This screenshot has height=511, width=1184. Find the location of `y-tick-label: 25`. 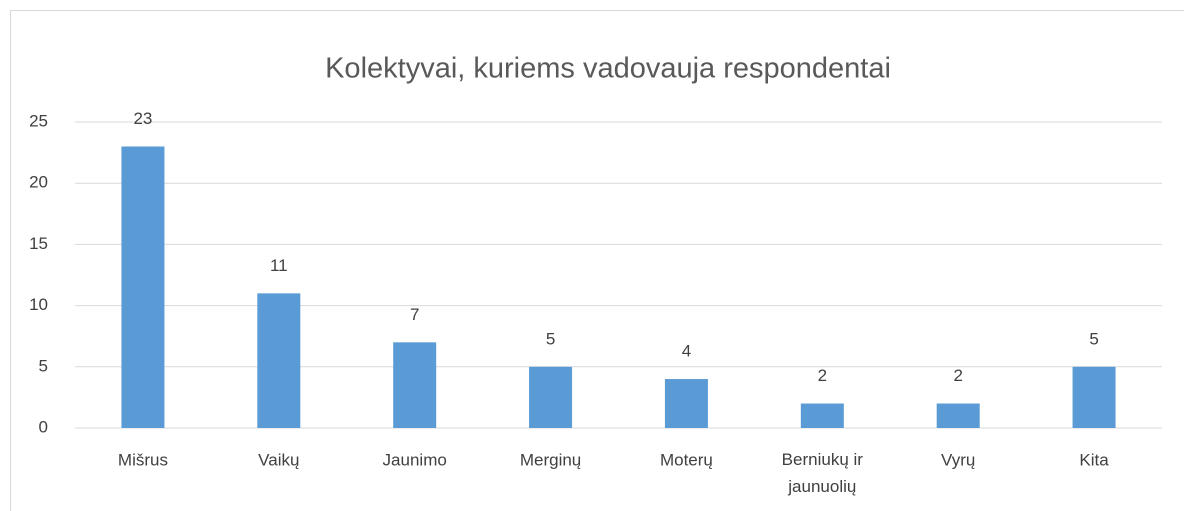

y-tick-label: 25 is located at coordinates (38, 120).